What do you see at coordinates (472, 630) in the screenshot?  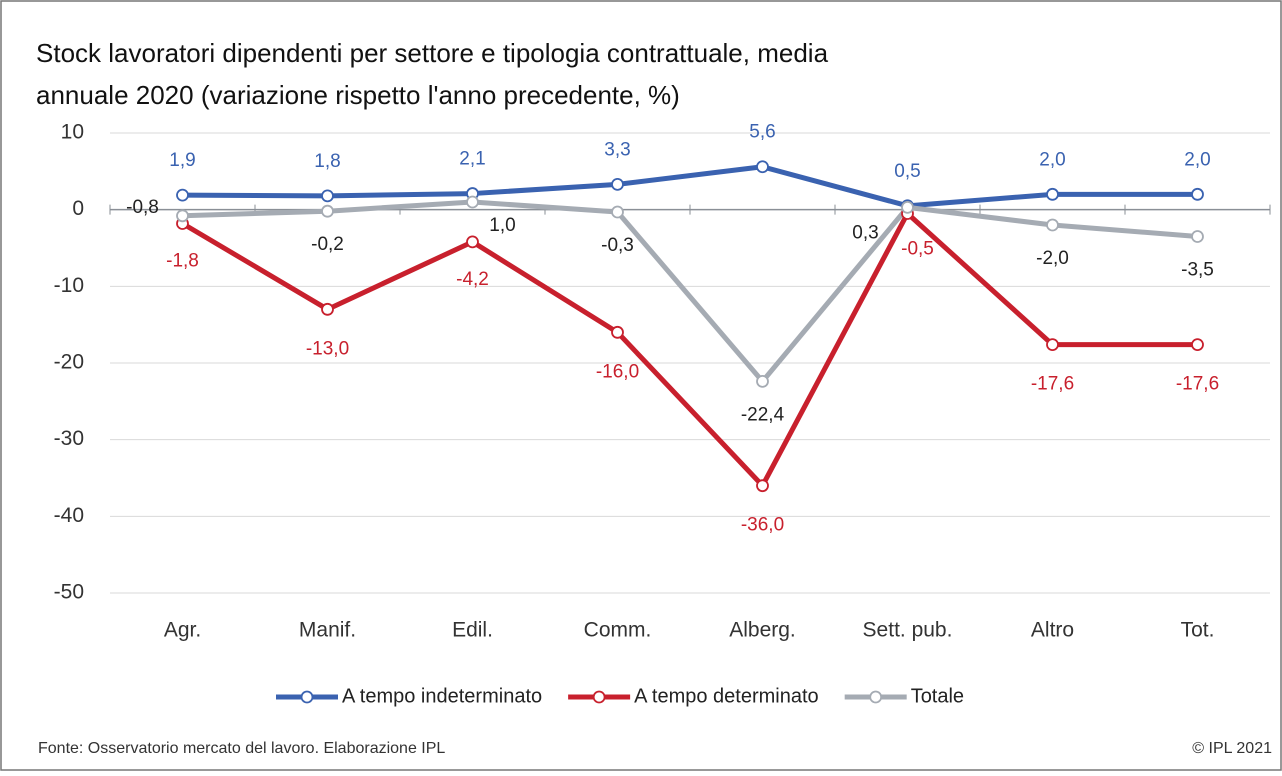 I see `x-tick-label: Edil.` at bounding box center [472, 630].